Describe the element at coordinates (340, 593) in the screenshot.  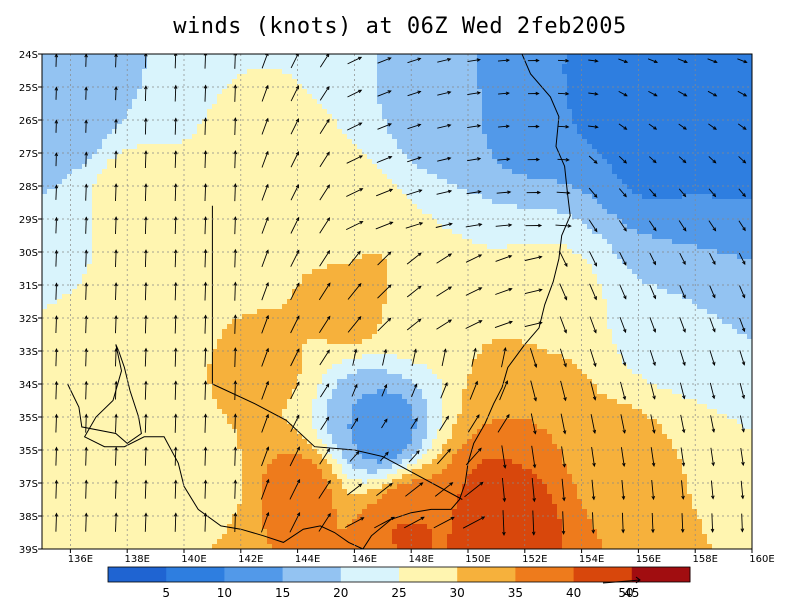
I see `colorbar-label: 20` at that location.